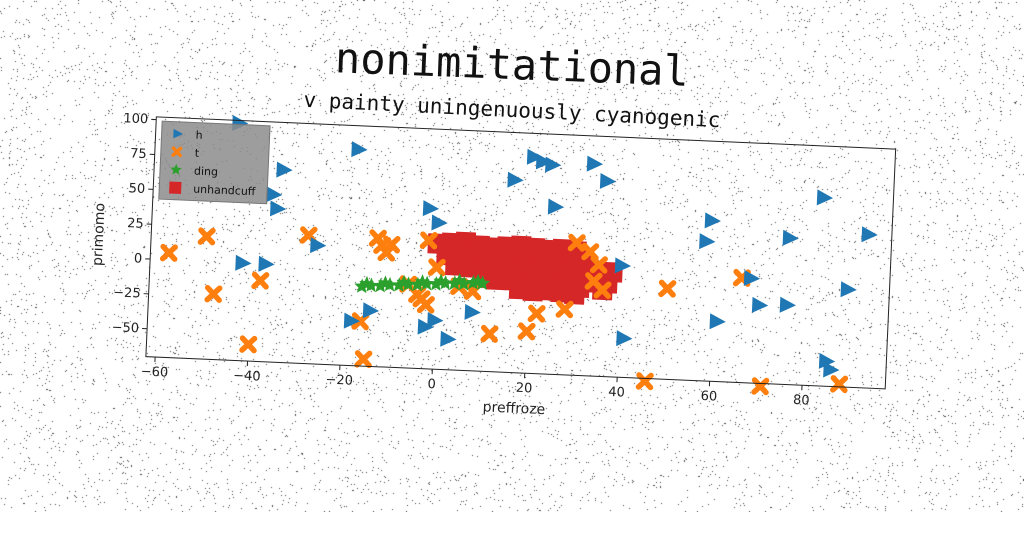  What do you see at coordinates (524, 389) in the screenshot?
I see `x-tick-label: 20` at bounding box center [524, 389].